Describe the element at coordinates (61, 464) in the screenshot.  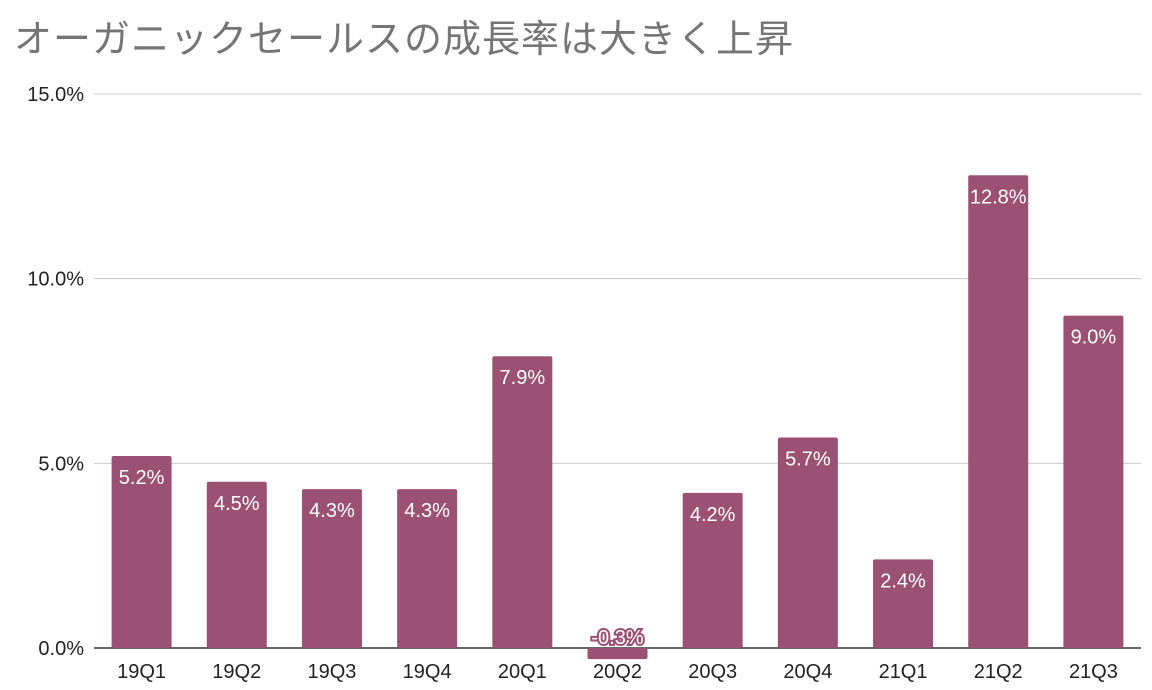
I see `y-tick-label: 5.0%` at that location.